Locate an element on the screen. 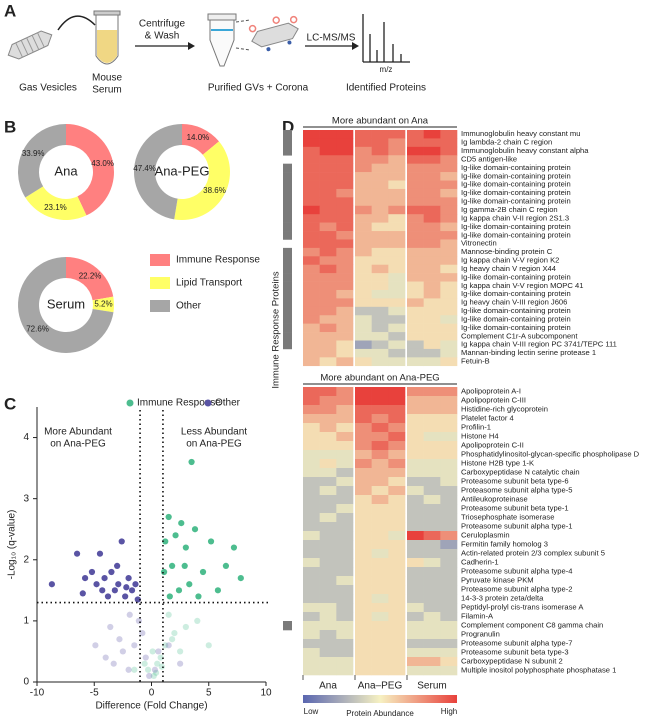  gas-vesicle-icon is located at coordinates (30, 45).